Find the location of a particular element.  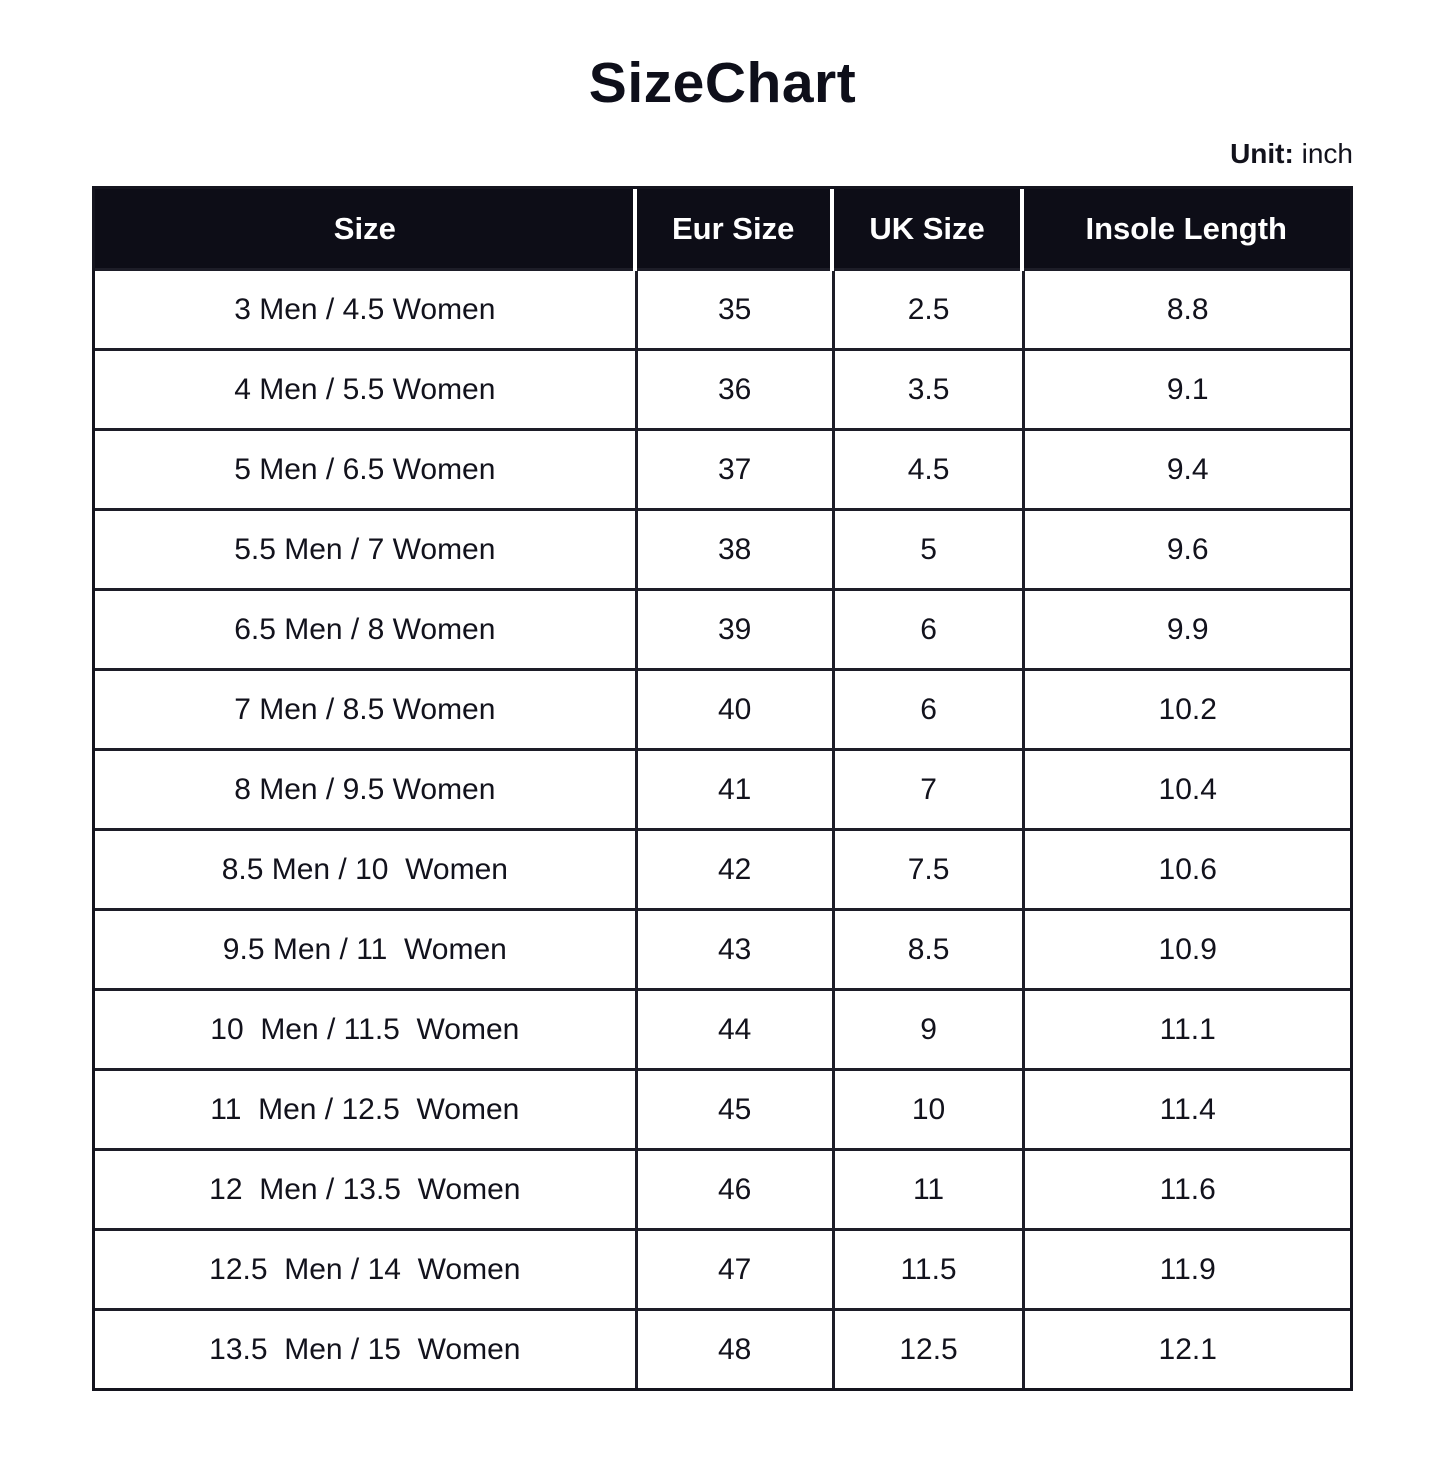

table-row: 5 Men / 6.5 Women 37 4.5 9.4 is located at coordinates (722, 468).